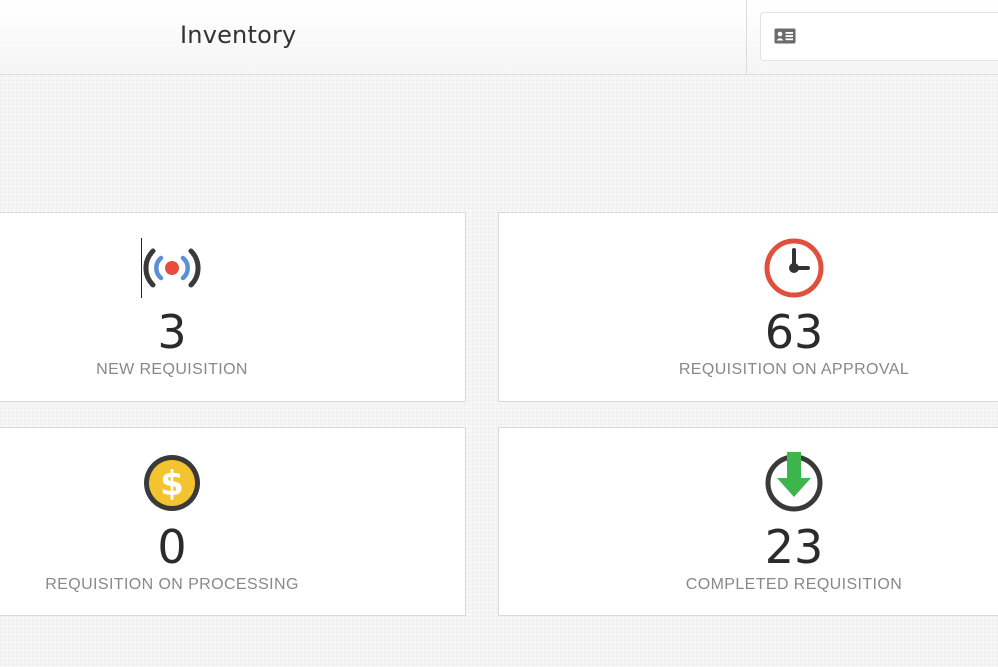 The height and width of the screenshot is (667, 998). What do you see at coordinates (794, 584) in the screenshot?
I see `completed-requisition-label: COMPLETED REQUISITION` at bounding box center [794, 584].